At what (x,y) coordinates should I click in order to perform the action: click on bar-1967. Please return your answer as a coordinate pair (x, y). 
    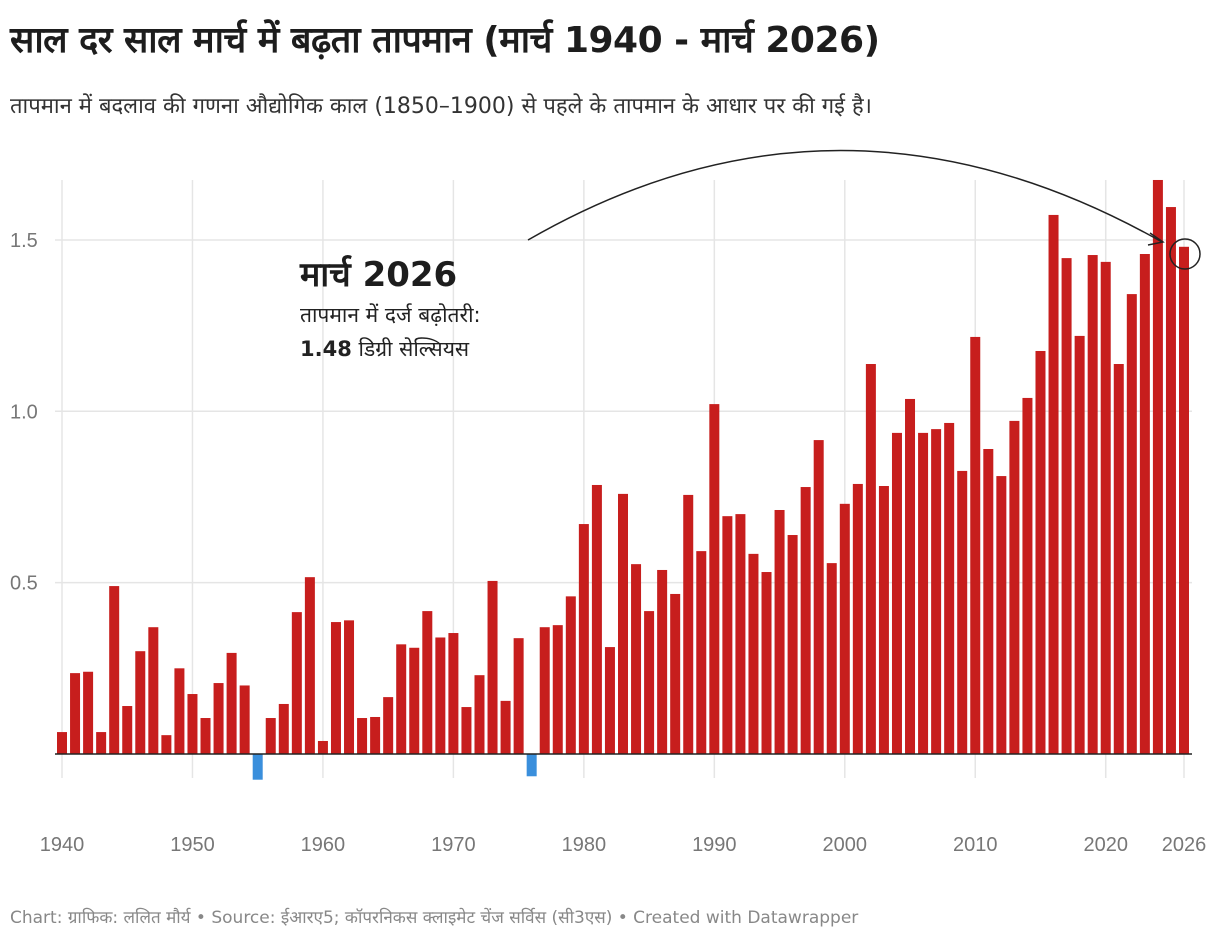
    Looking at the image, I should click on (414, 700).